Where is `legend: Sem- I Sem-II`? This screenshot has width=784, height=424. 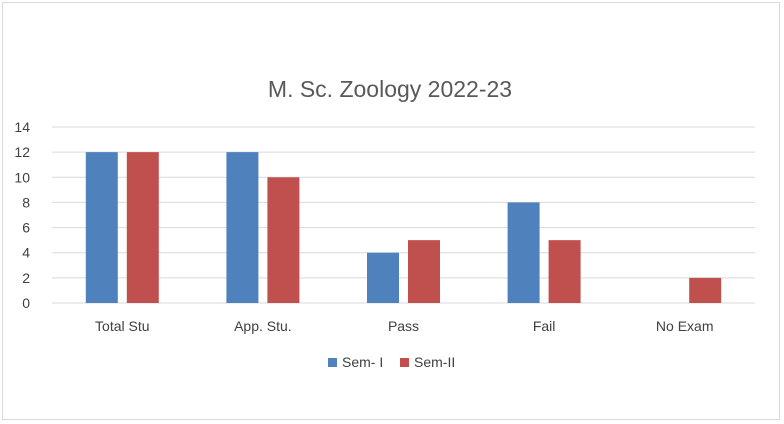
legend: Sem- I Sem-II is located at coordinates (391, 362).